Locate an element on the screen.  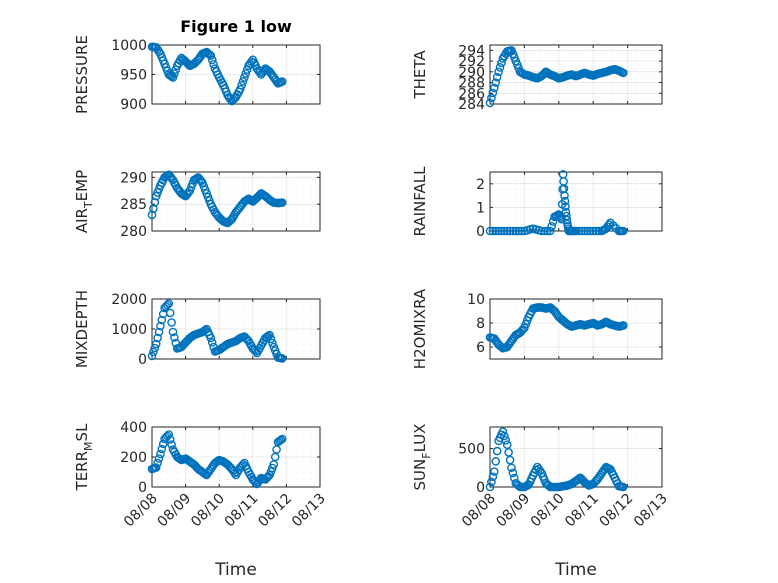
y-tick-label: 10 is located at coordinates (476, 300).